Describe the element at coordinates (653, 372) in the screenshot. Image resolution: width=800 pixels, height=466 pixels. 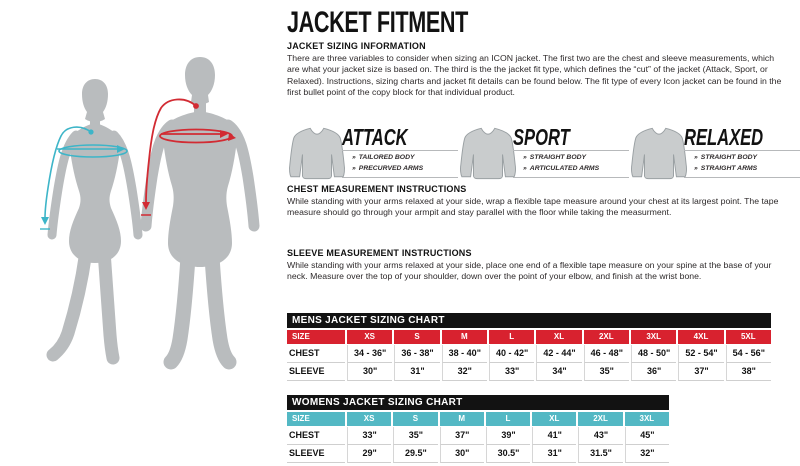
I see `mens-chart-cell: 36"` at that location.